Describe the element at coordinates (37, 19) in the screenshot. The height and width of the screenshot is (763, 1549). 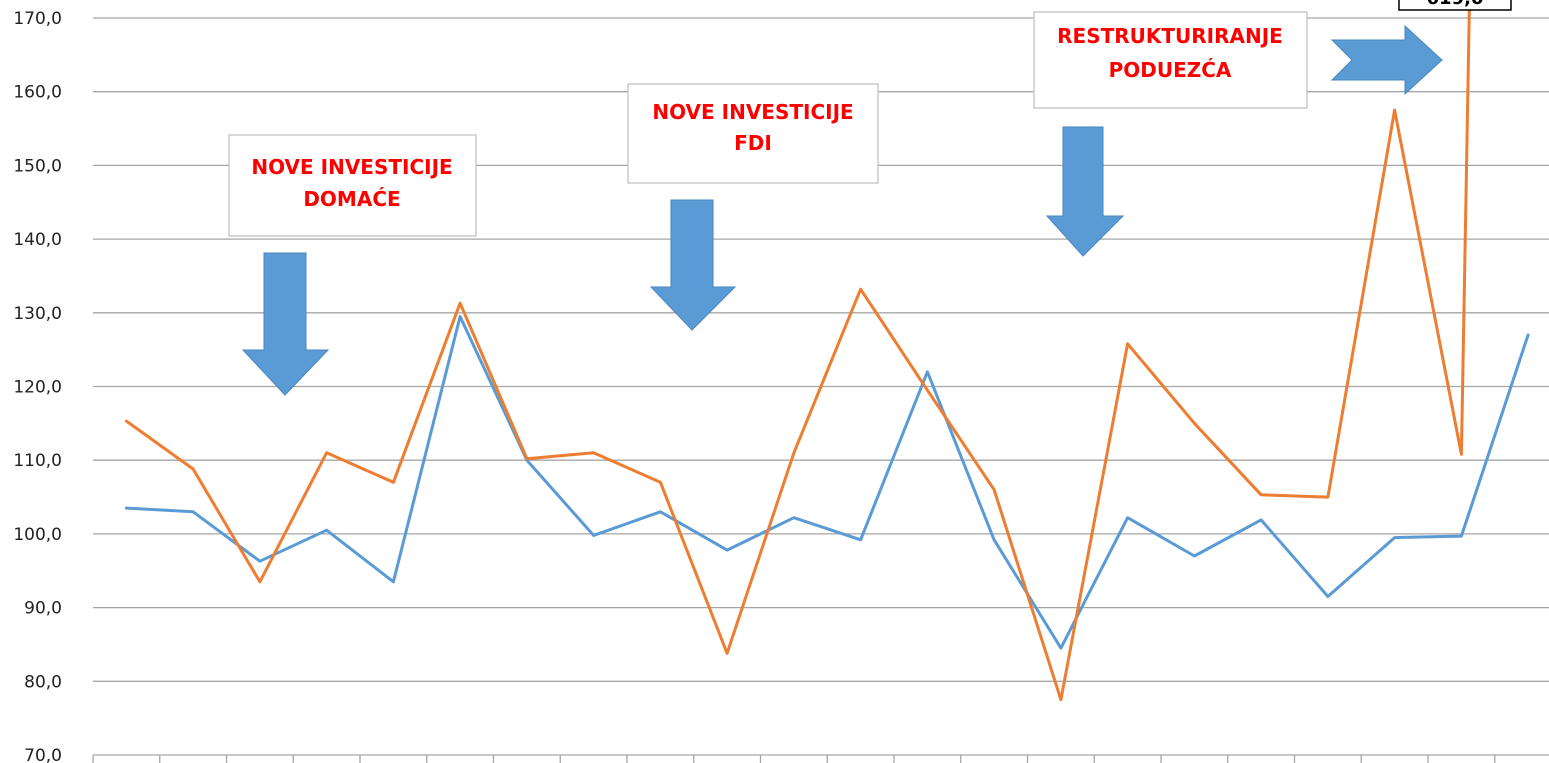
I see `y-tick-label: 170,0` at that location.